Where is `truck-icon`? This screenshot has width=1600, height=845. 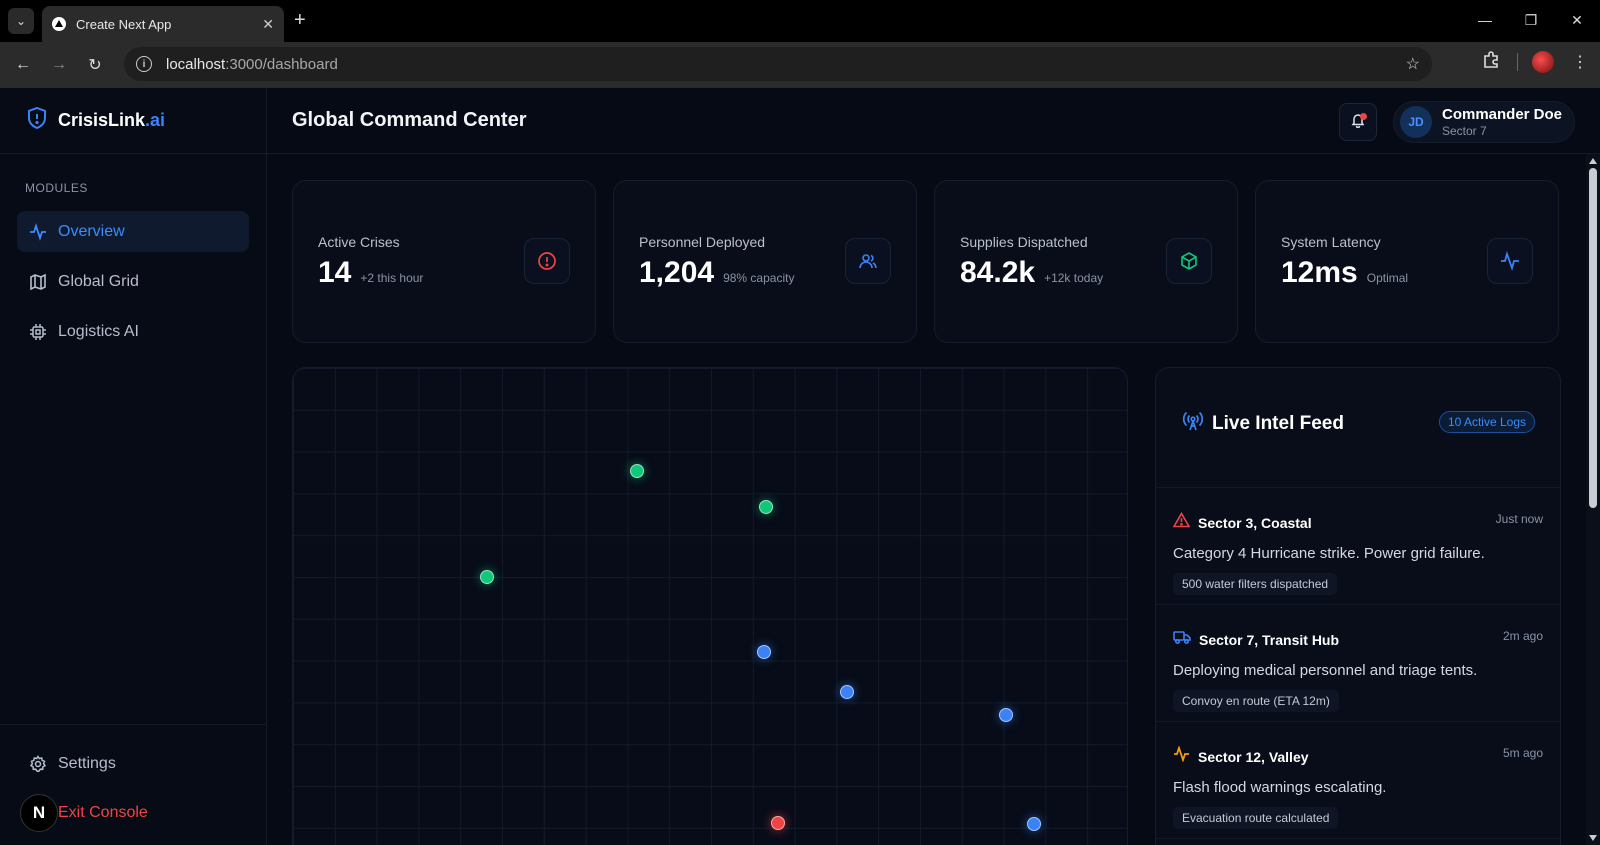
truck-icon is located at coordinates (1182, 639).